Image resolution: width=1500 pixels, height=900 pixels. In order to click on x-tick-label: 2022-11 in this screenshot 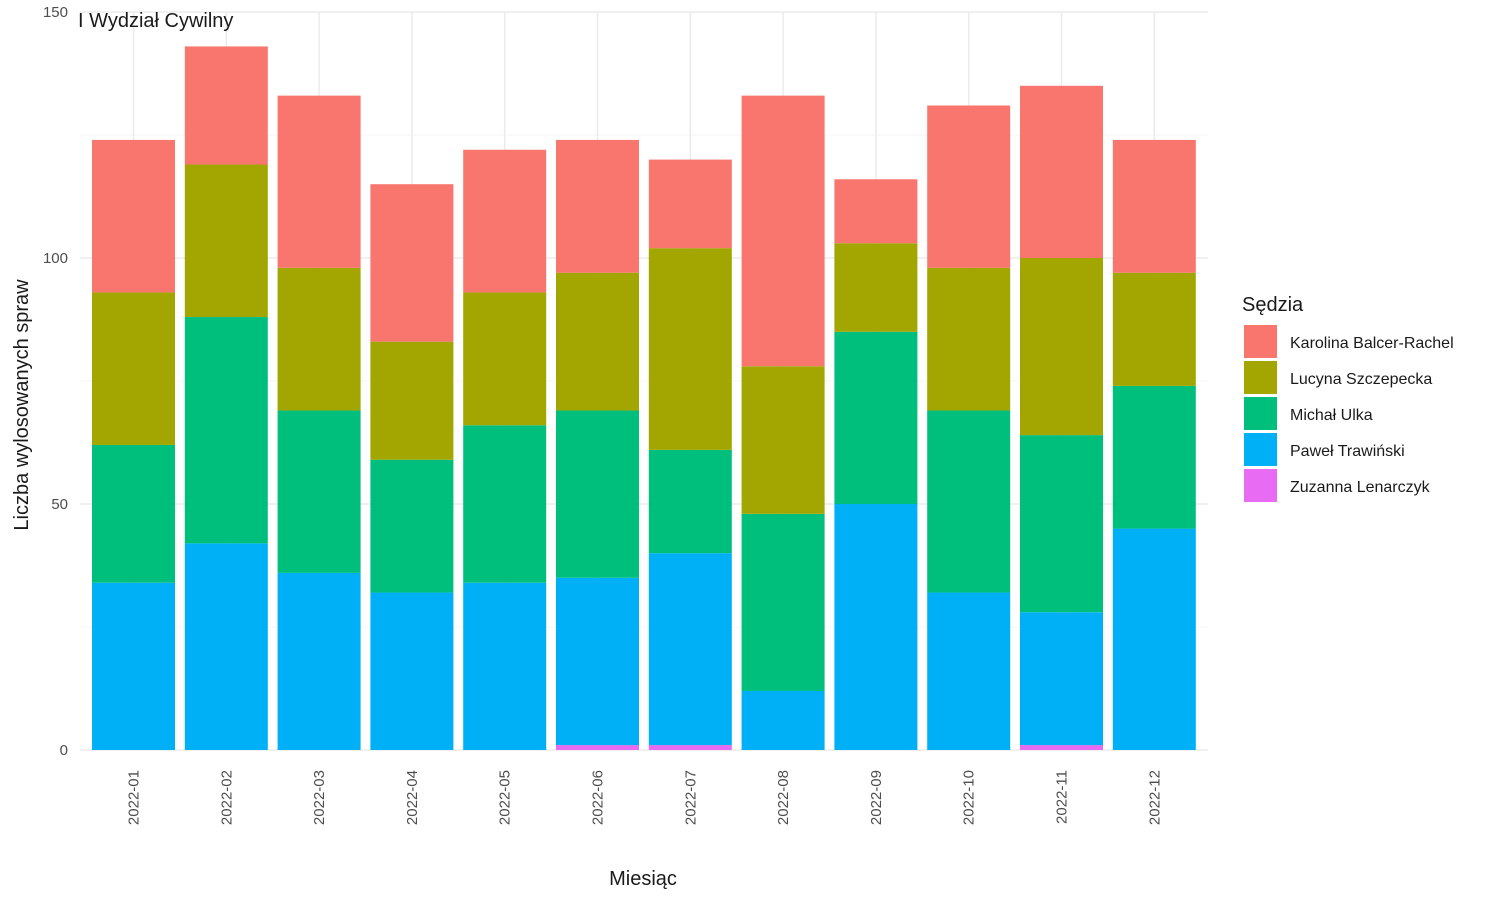, I will do `click(1062, 797)`.